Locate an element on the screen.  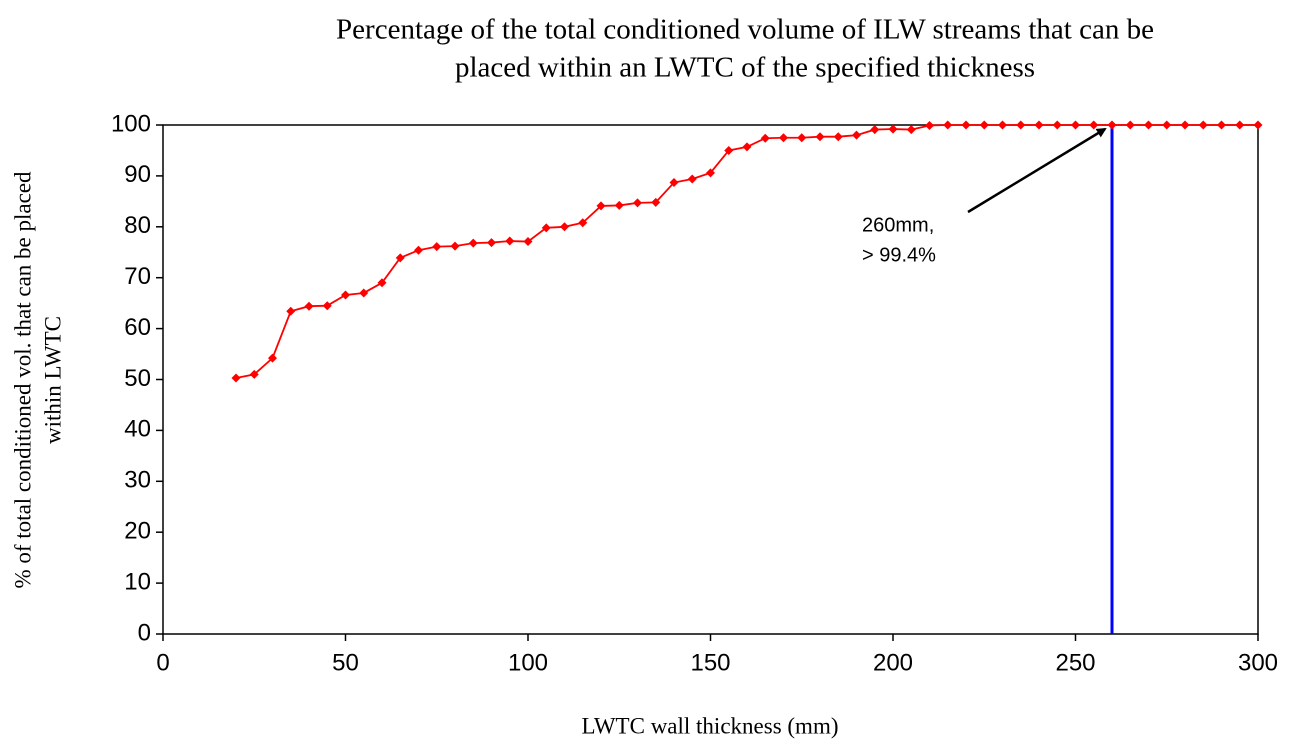
y-tick-label: 90 is located at coordinates (137, 174).